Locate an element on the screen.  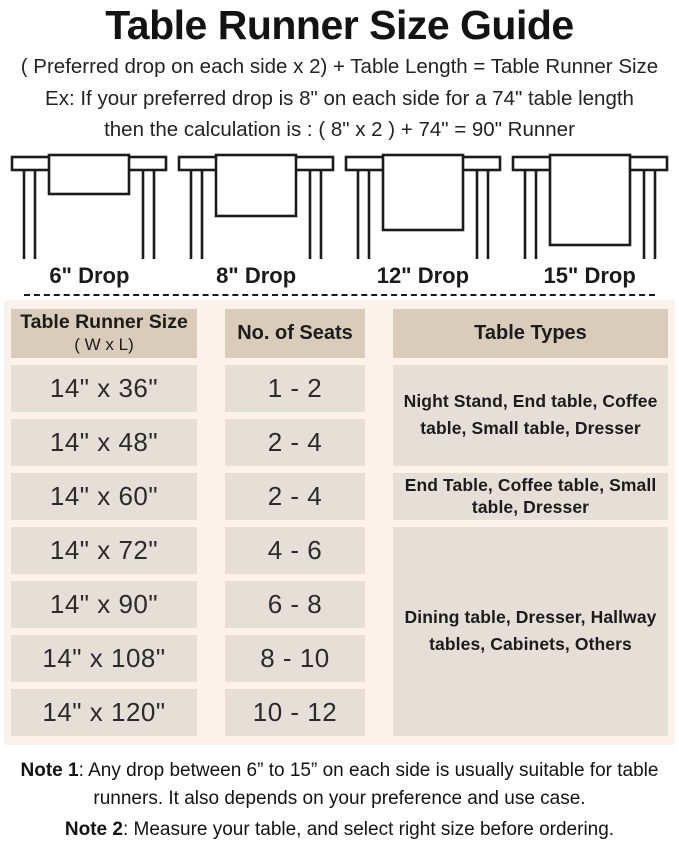
page-title: Table Runner Size Guide is located at coordinates (339, 25).